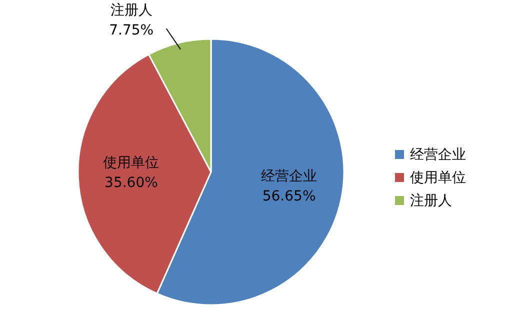  Describe the element at coordinates (131, 10) in the screenshot. I see `slice-label: 注册人` at that location.